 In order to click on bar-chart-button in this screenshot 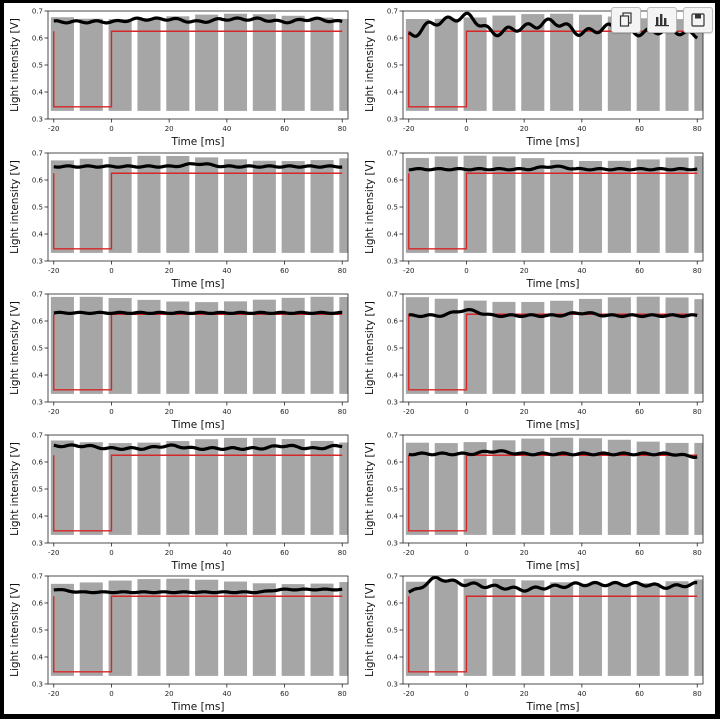, I will do `click(662, 20)`.